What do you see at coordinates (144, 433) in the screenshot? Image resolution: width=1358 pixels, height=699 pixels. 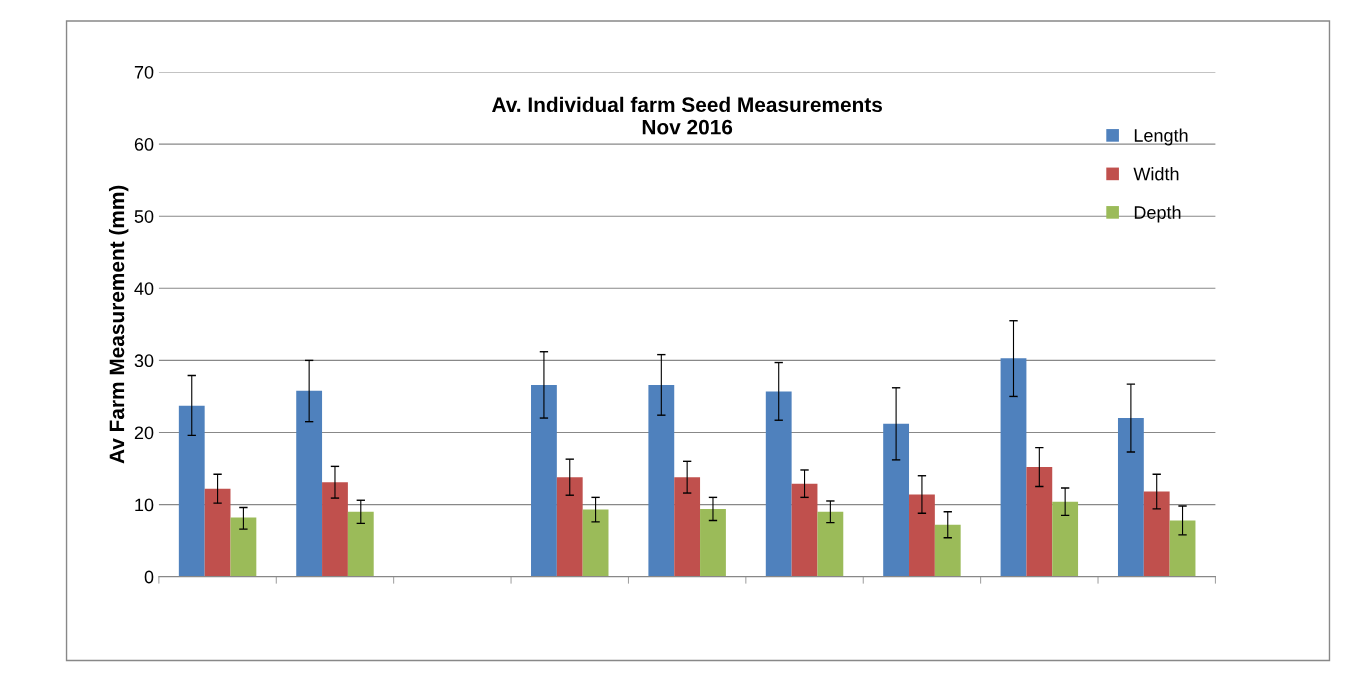 I see `y-tick-label: 20` at bounding box center [144, 433].